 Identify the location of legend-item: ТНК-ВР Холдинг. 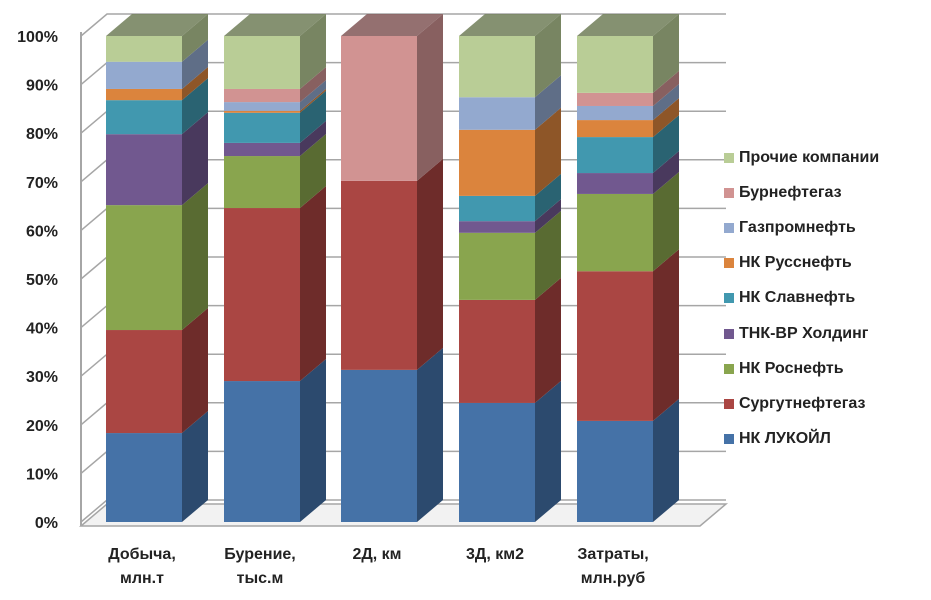
(801, 333).